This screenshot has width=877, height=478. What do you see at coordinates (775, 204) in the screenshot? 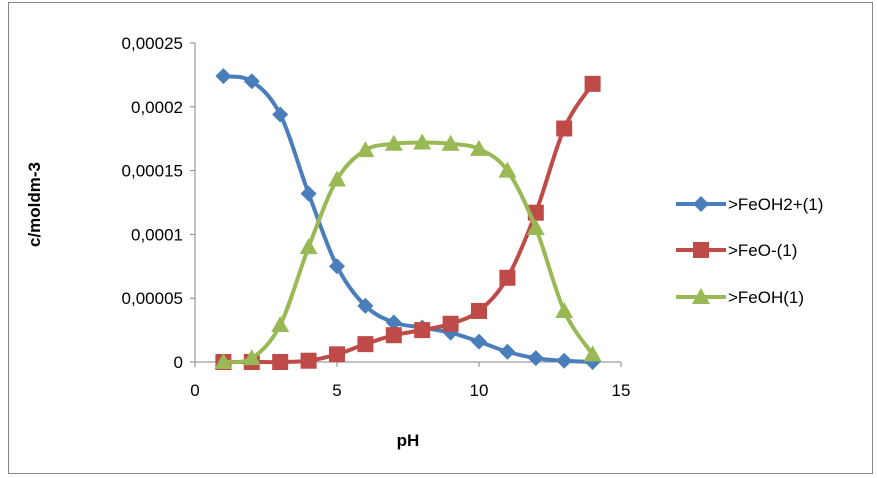
I see `legend-label: >FeOH2+(1)` at bounding box center [775, 204].